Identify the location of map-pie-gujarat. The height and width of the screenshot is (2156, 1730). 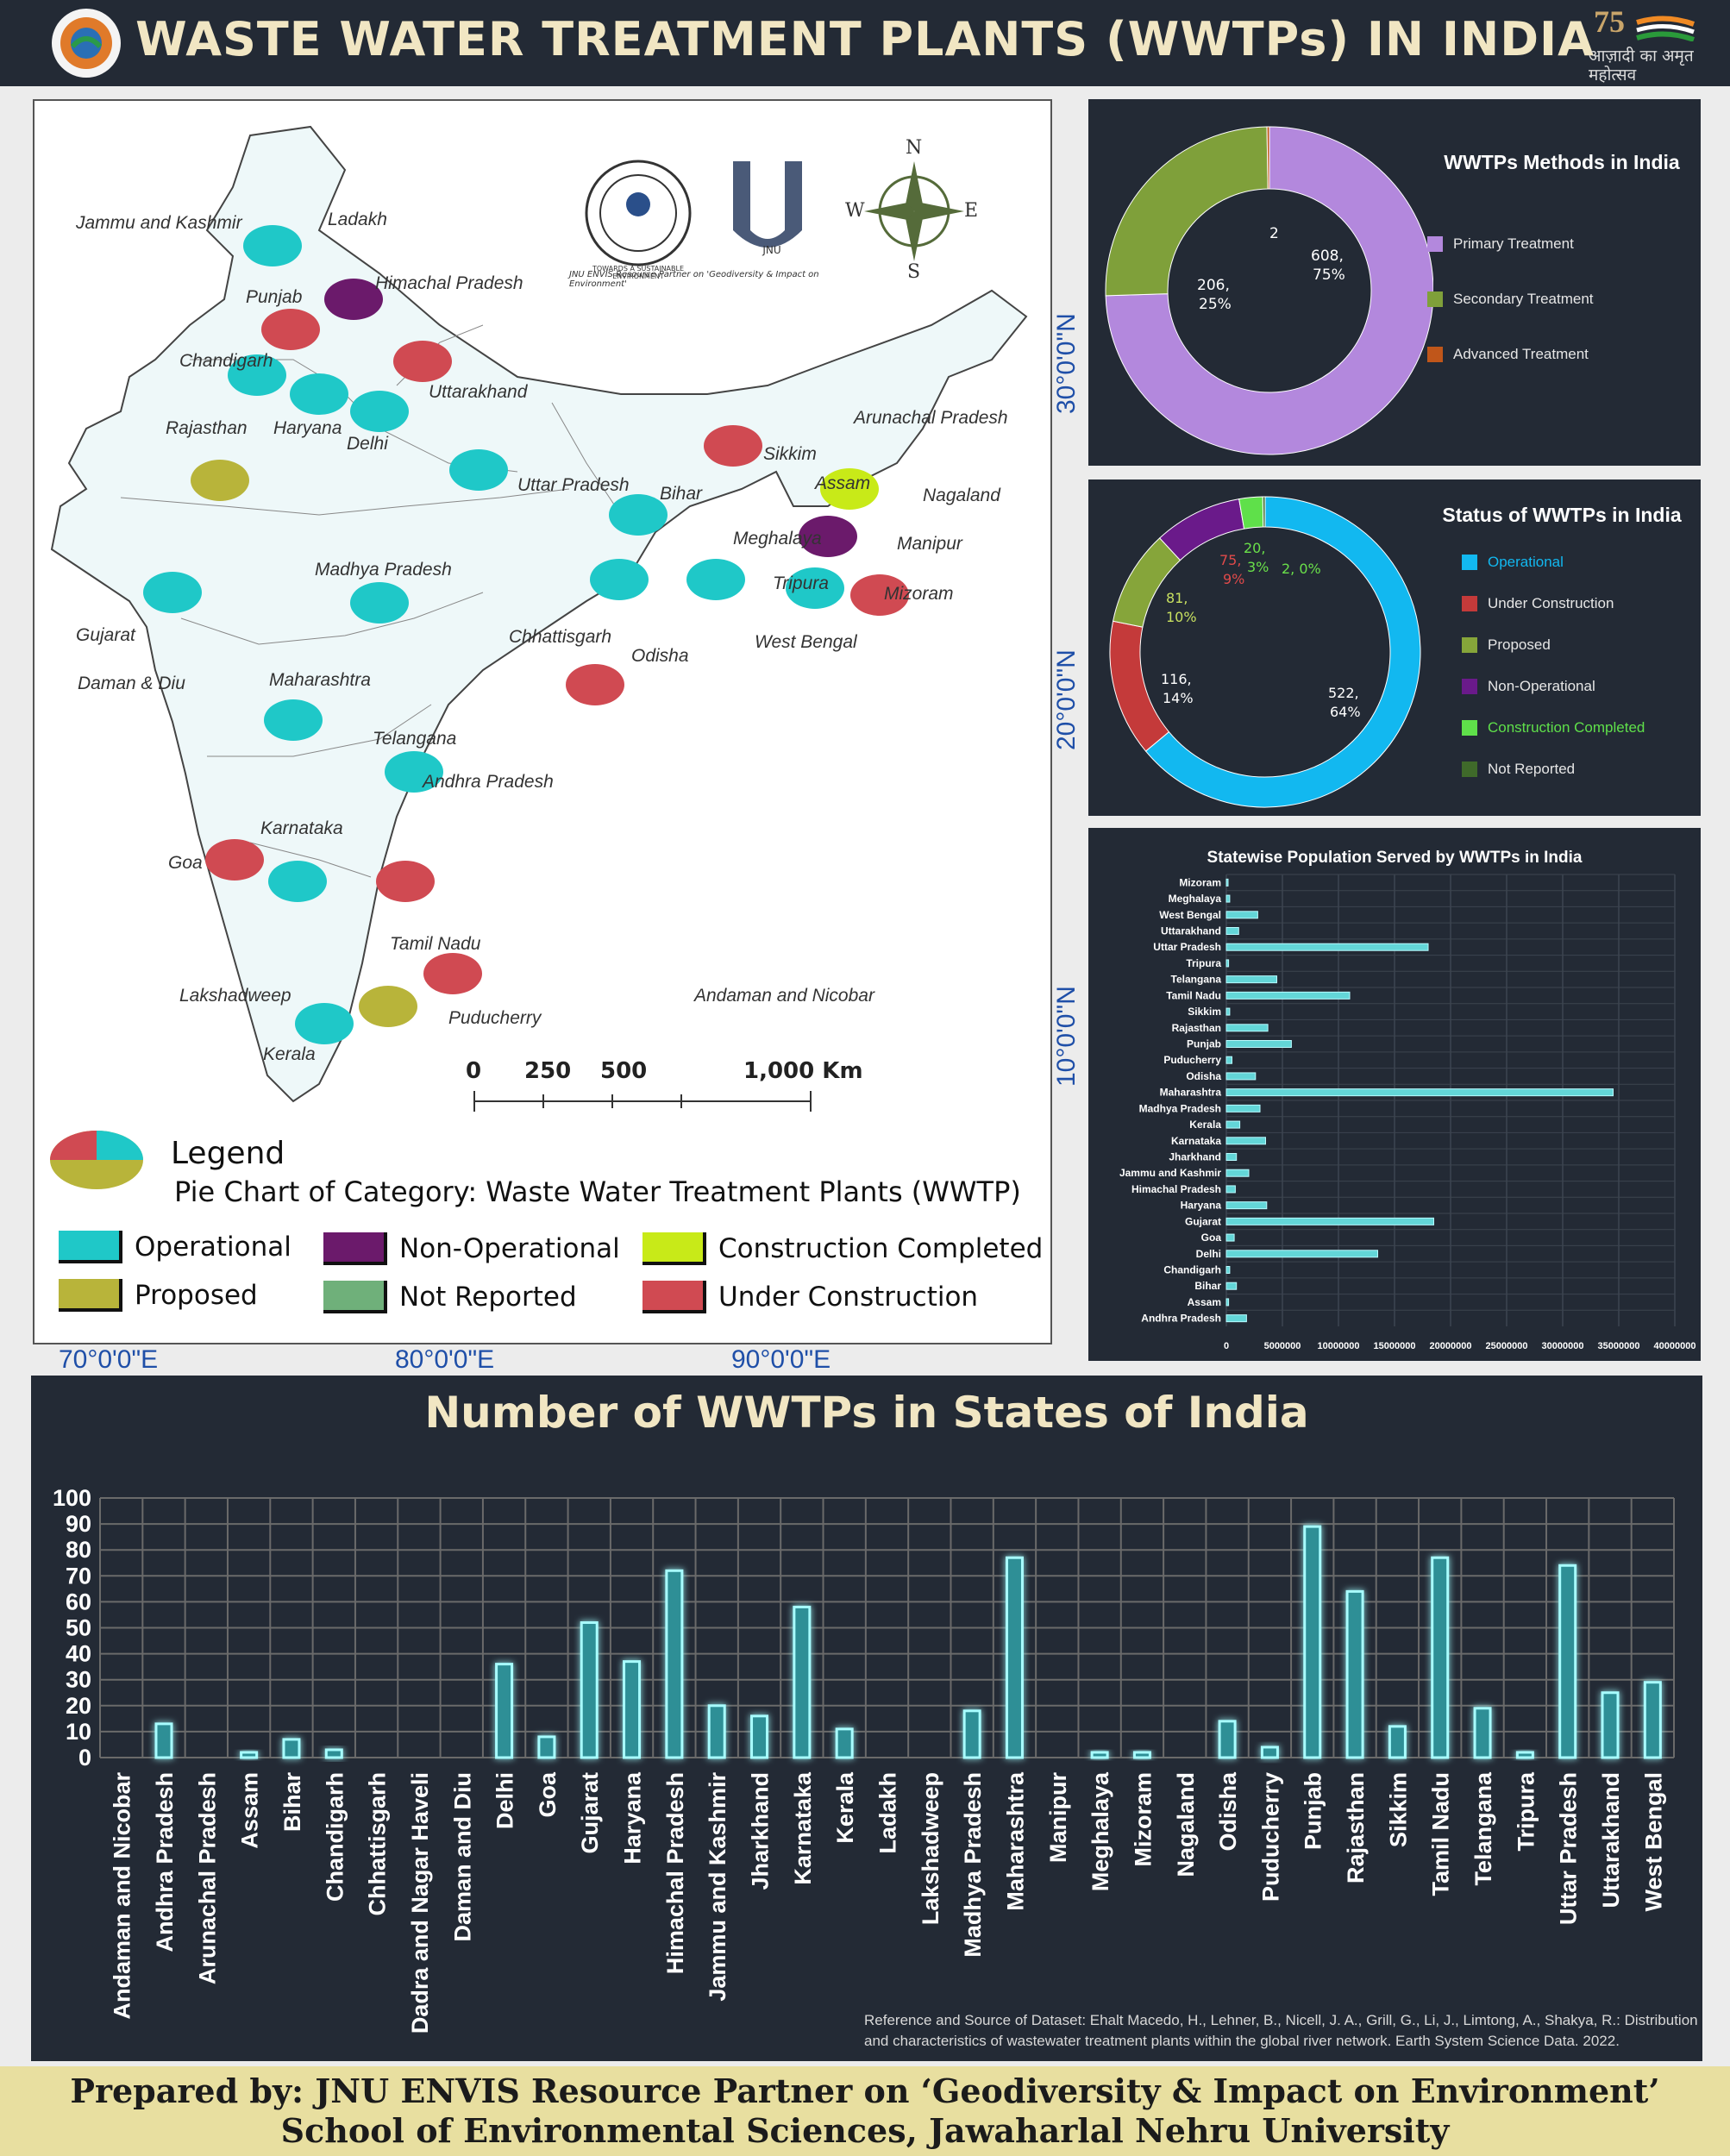
(173, 592).